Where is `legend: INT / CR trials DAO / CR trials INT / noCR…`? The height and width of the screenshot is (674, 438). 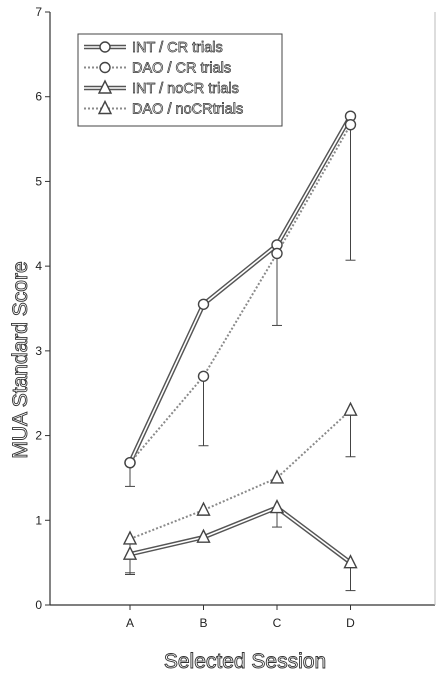 legend: INT / CR trials DAO / CR trials INT / noCR… is located at coordinates (180, 80).